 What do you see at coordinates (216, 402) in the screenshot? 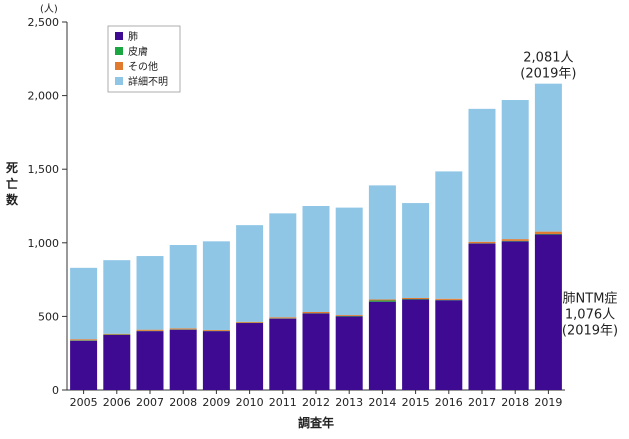
I see `x-tick-label: 2009` at bounding box center [216, 402].